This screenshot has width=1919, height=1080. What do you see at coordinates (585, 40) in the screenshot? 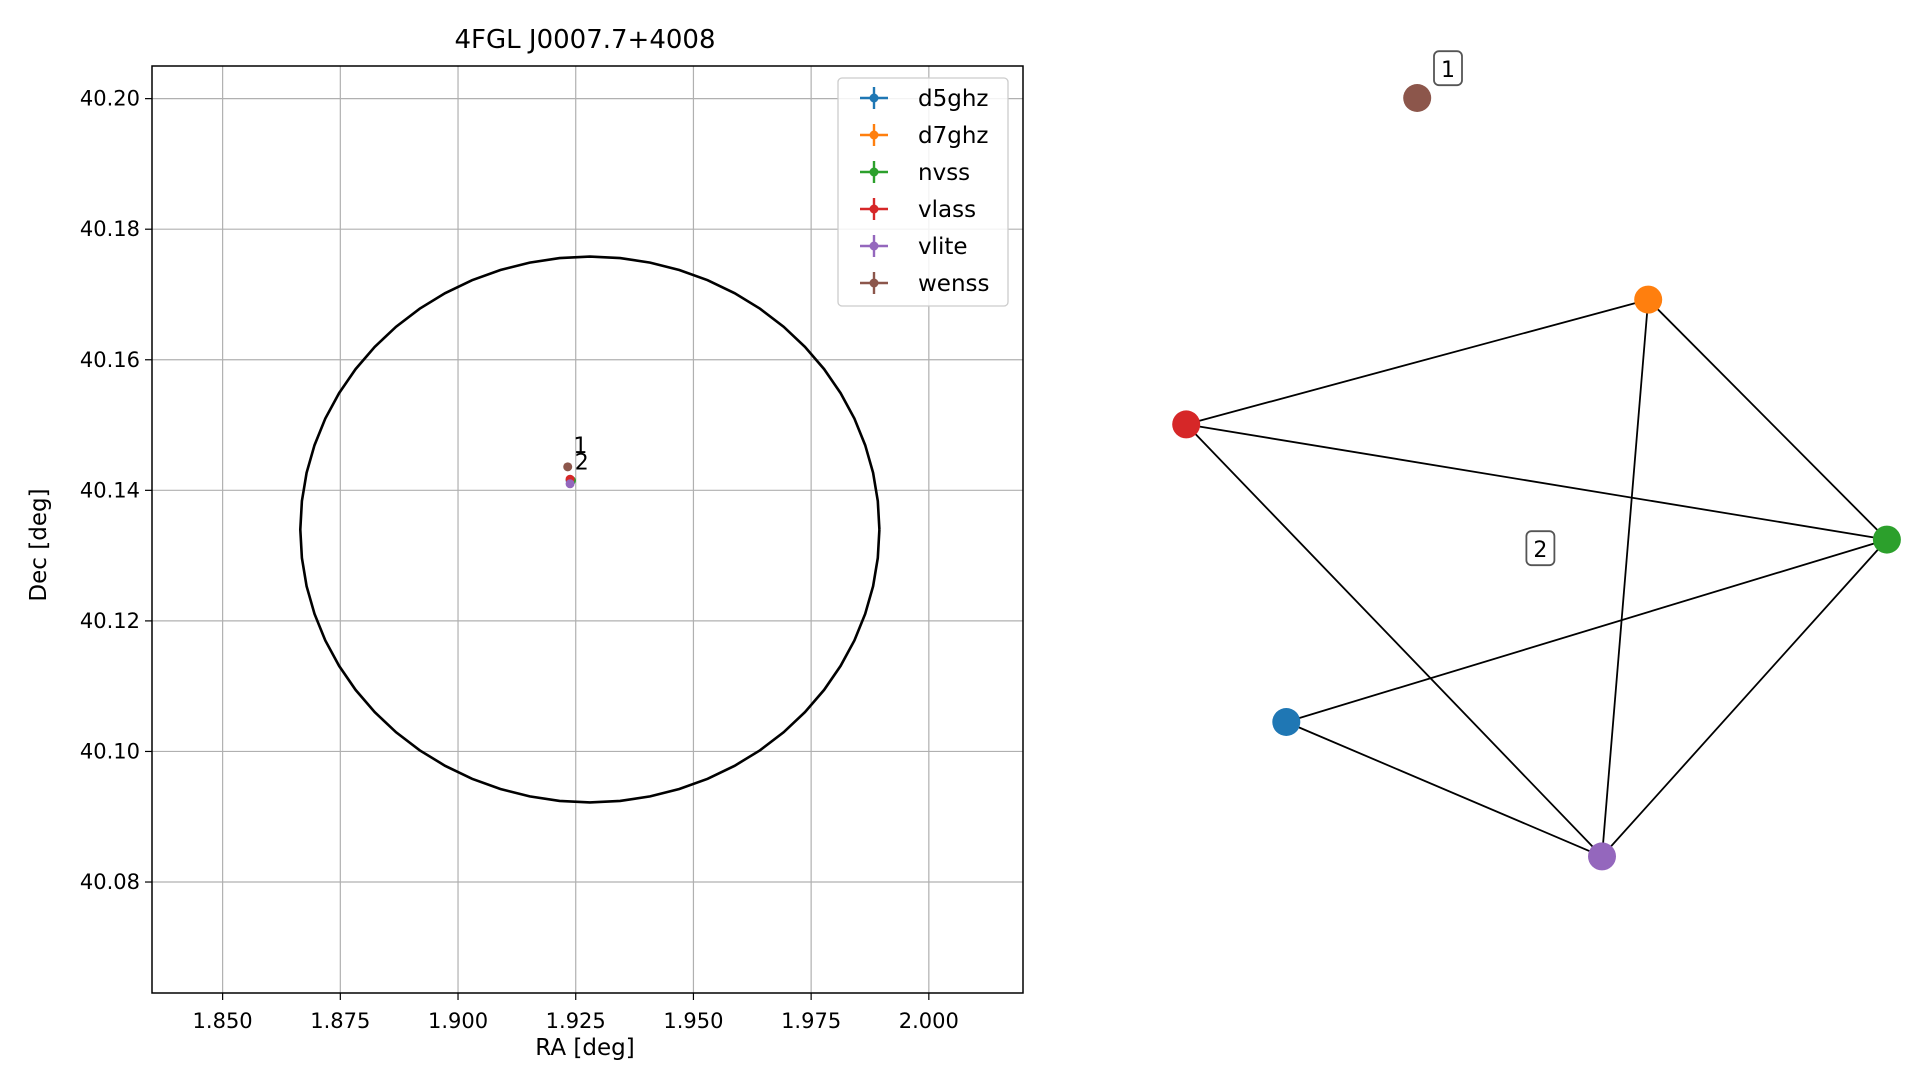
I see `chart-title: 4FGL J0007.7+4008` at bounding box center [585, 40].